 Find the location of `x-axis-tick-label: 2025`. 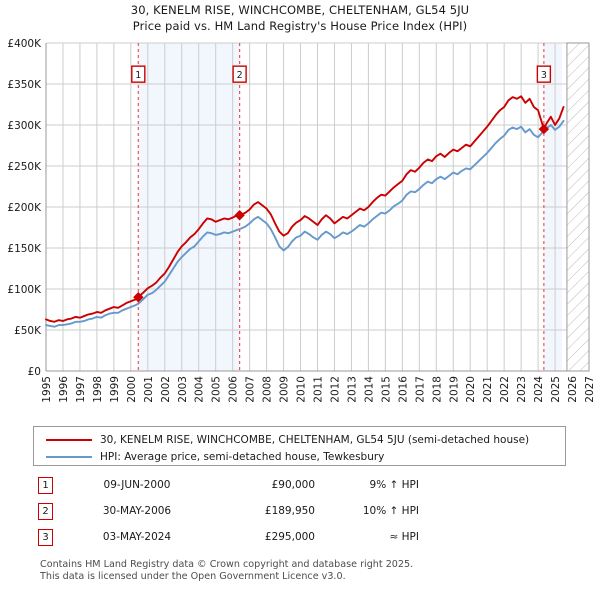

x-axis-tick-label: 2025 is located at coordinates (556, 389).